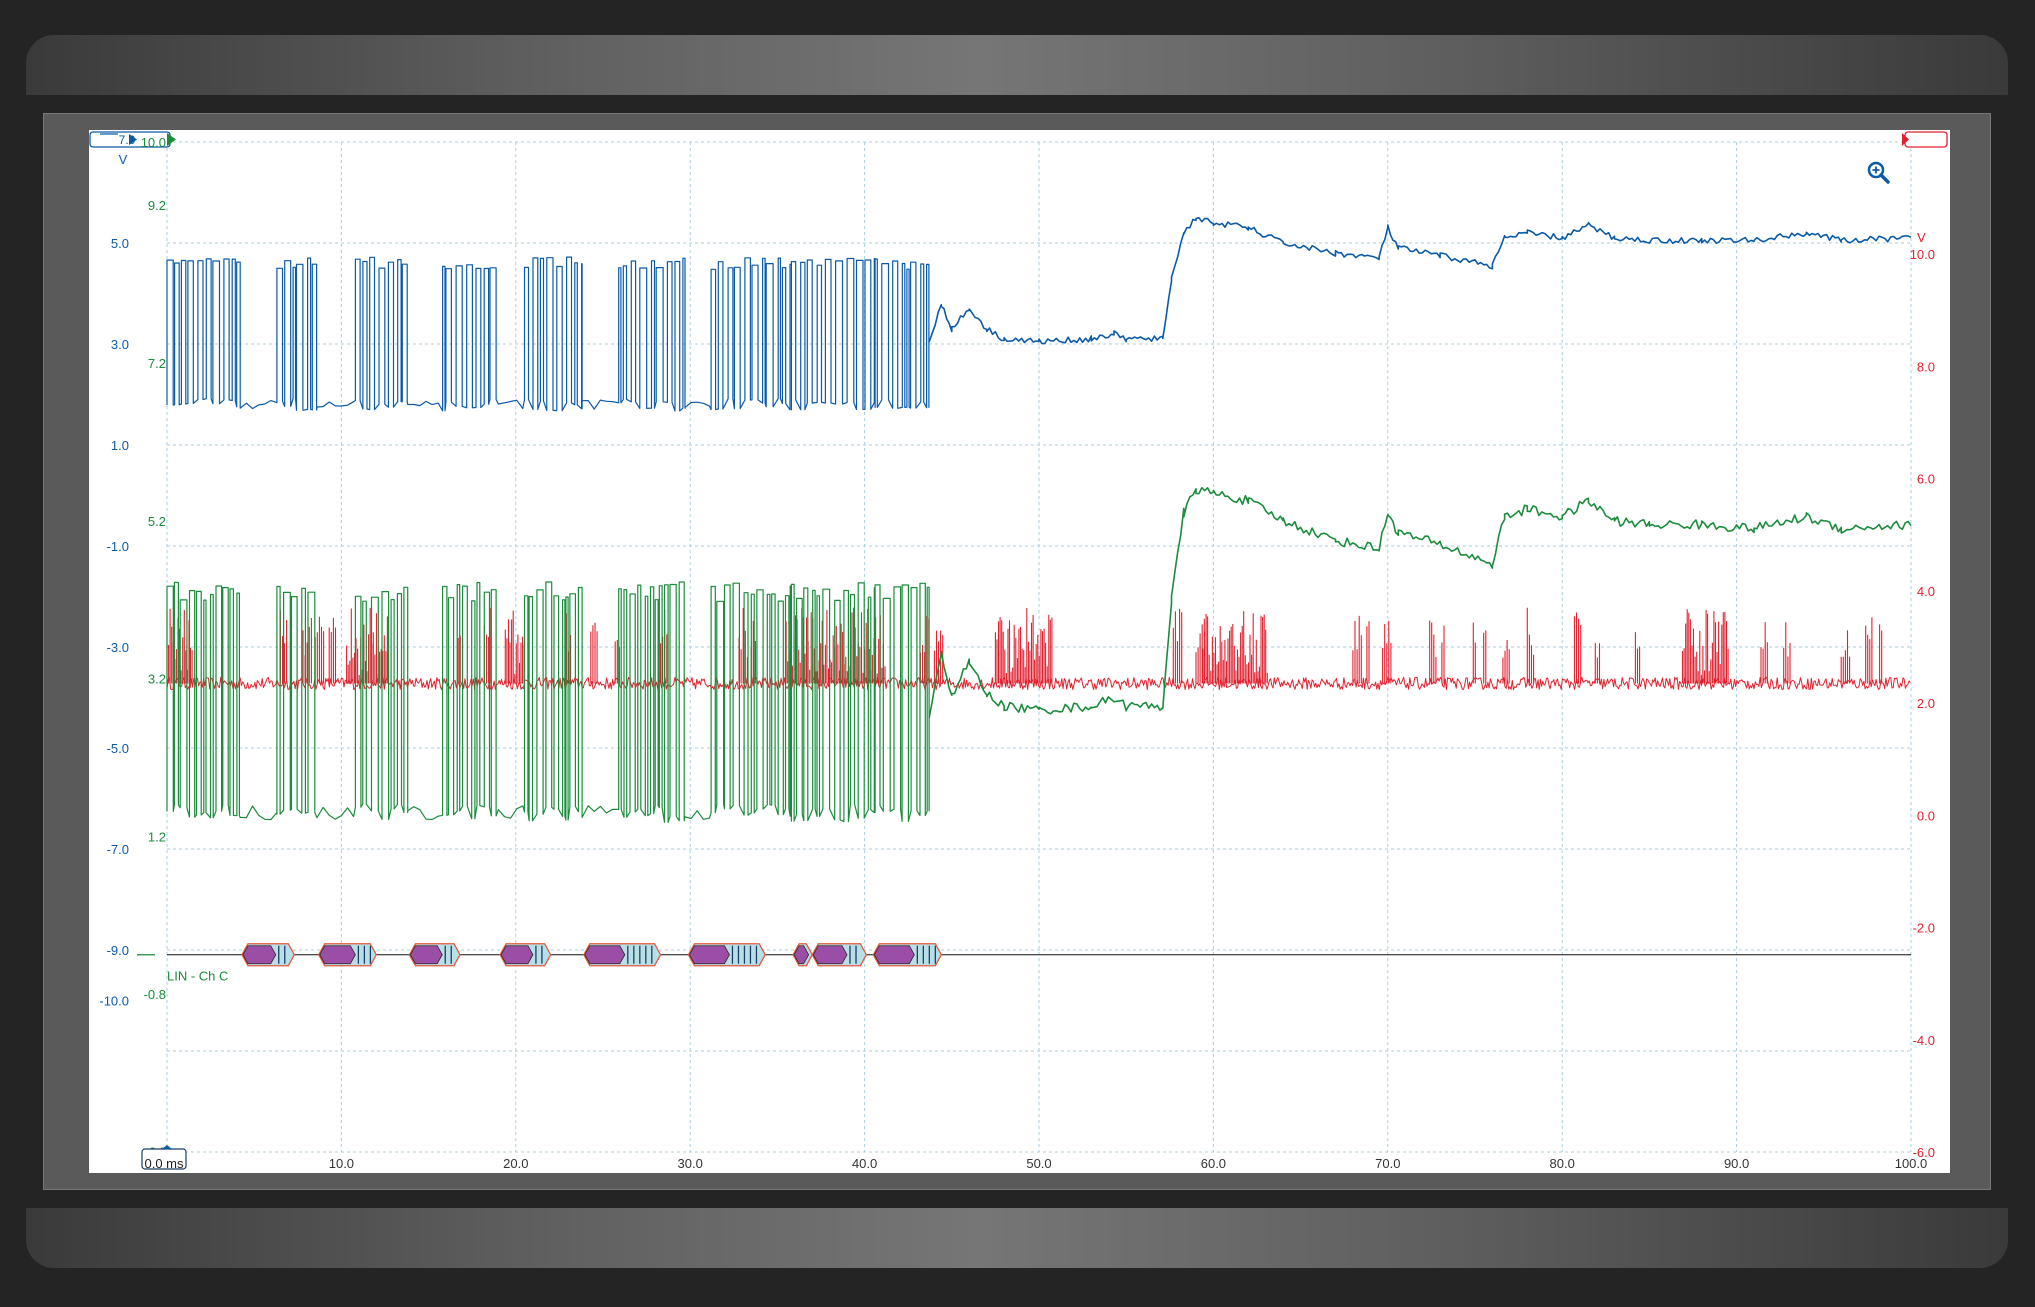  I want to click on y-tick-b: -4.0, so click(1924, 1040).